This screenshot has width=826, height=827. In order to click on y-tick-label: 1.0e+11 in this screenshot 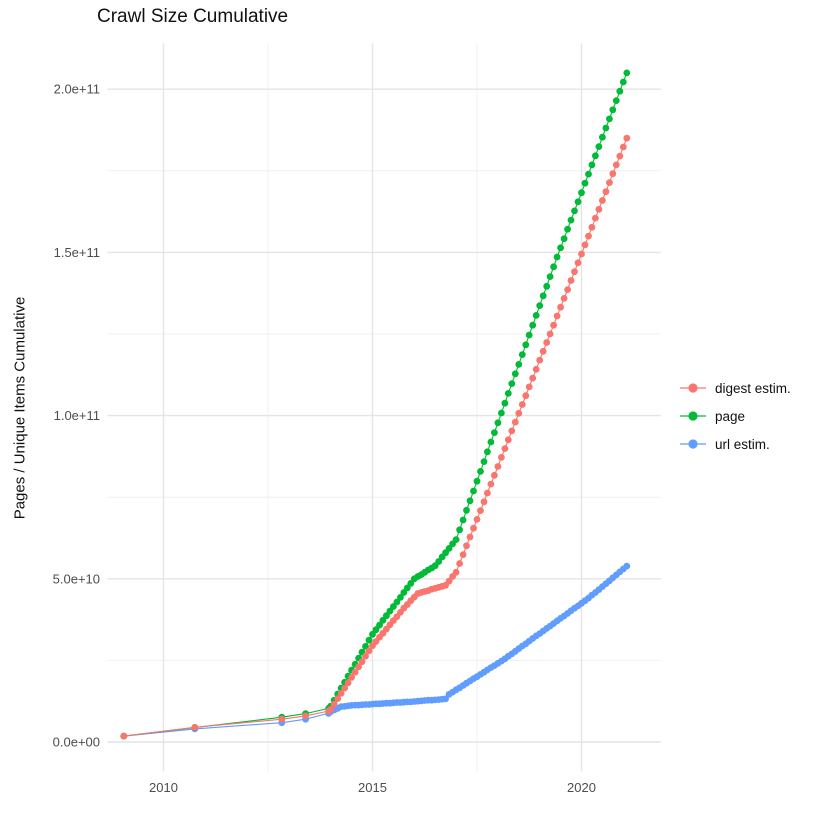, I will do `click(77, 415)`.